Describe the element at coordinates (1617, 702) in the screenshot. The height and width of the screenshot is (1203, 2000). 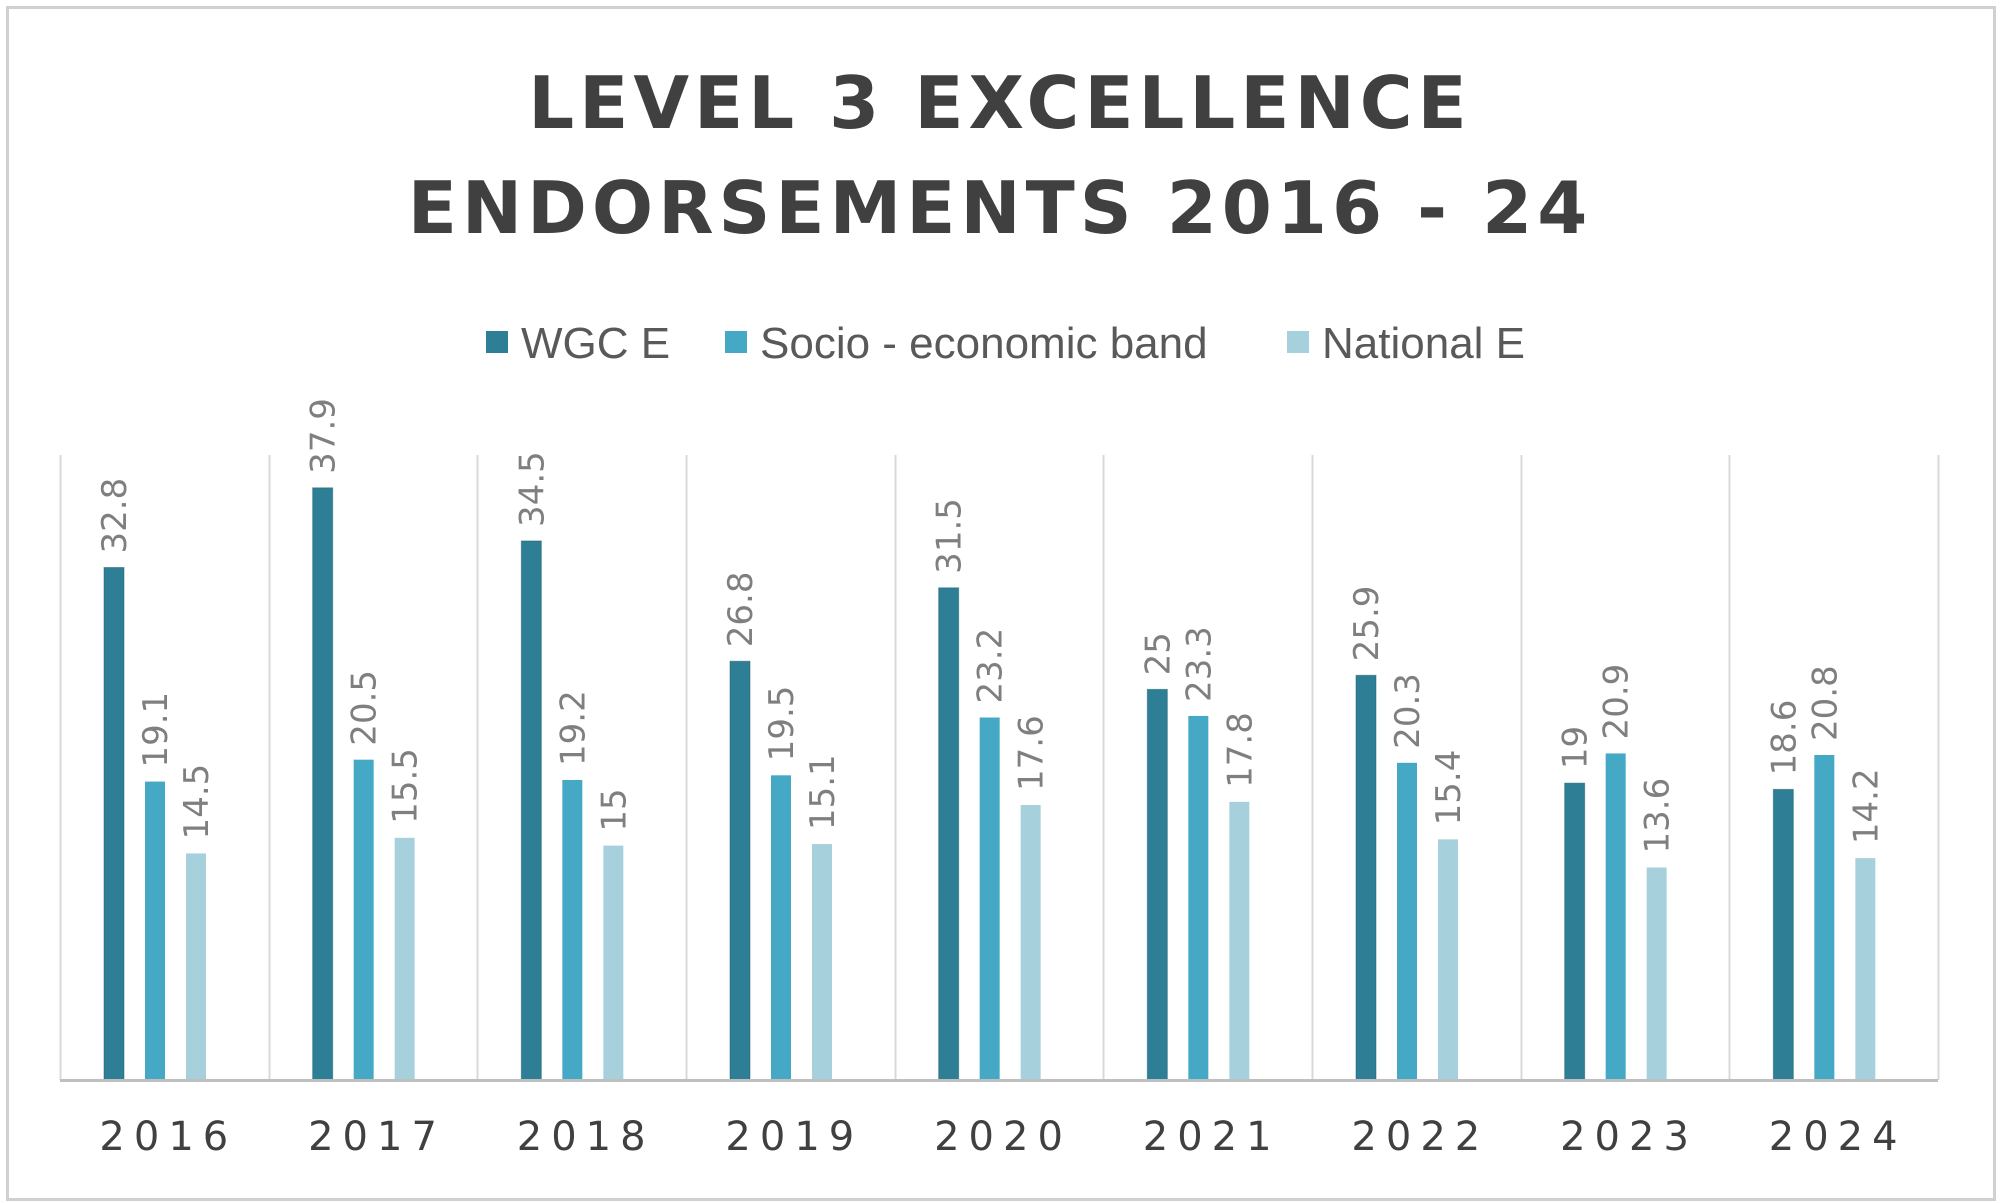
I see `data-label-socio-economic-band-2023: 20.9` at that location.